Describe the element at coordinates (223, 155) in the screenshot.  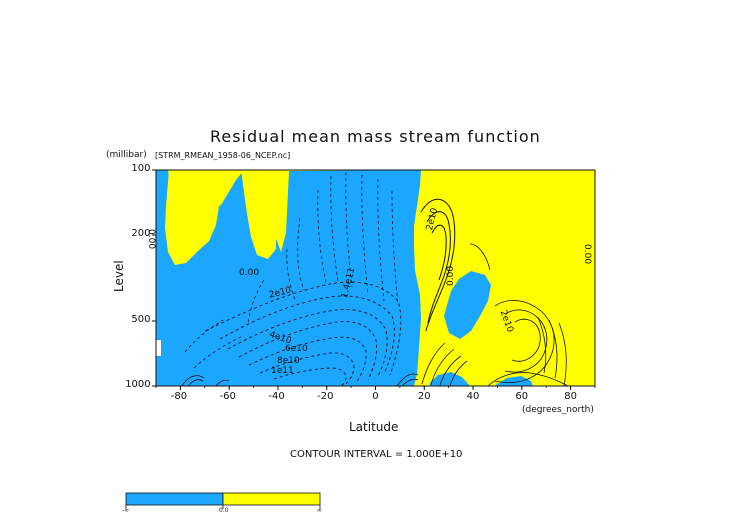
I see `dataset-label: [STRM_RMEAN_1958-06_NCEP.nc]` at that location.